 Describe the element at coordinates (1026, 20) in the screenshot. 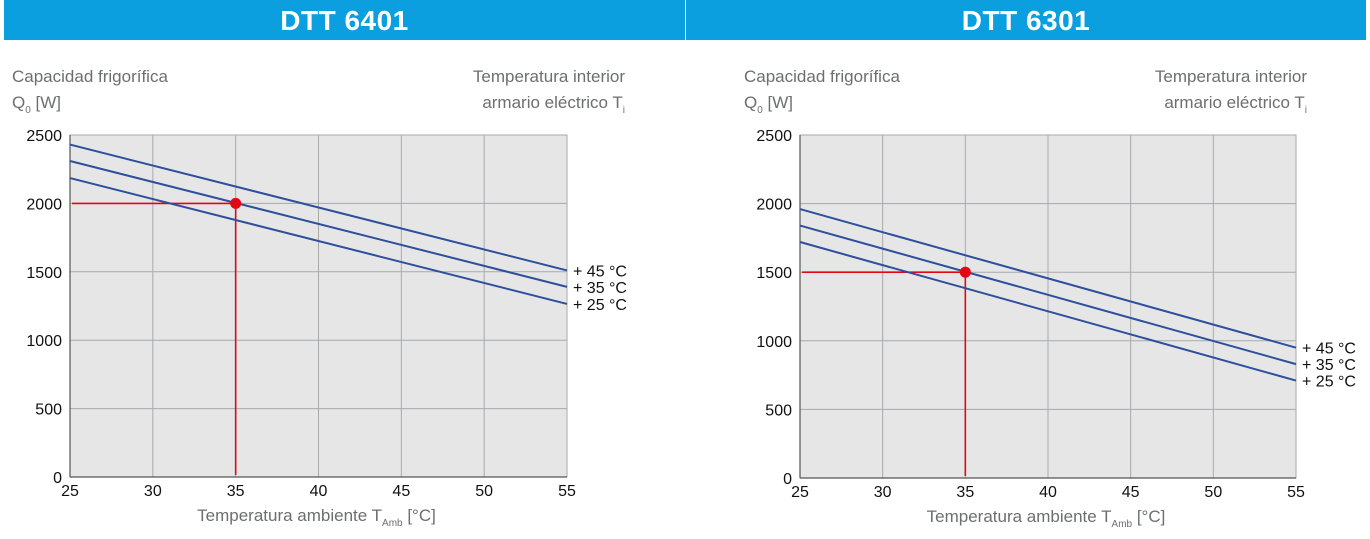

I see `chart-title: DTT 6301` at that location.